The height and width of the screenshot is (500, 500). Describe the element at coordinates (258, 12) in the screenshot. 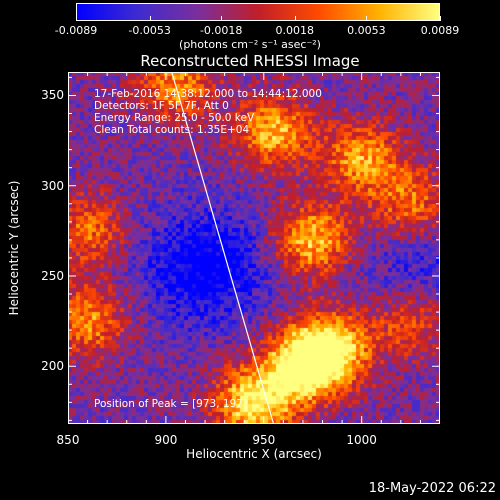

I see `colorbar` at that location.